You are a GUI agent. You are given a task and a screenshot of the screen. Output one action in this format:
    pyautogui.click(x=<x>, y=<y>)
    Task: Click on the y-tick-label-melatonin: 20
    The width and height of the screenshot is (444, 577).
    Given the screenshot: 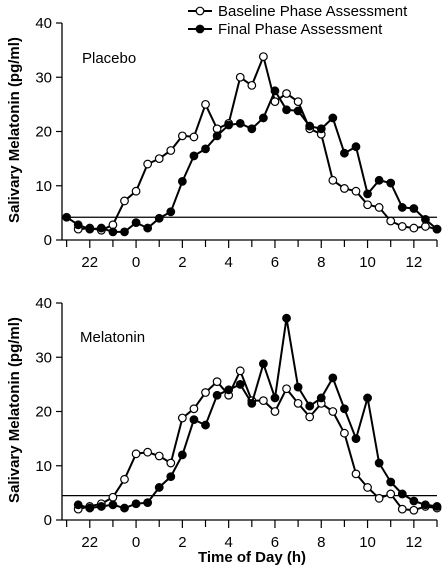 What is the action you would take?
    pyautogui.click(x=43, y=412)
    